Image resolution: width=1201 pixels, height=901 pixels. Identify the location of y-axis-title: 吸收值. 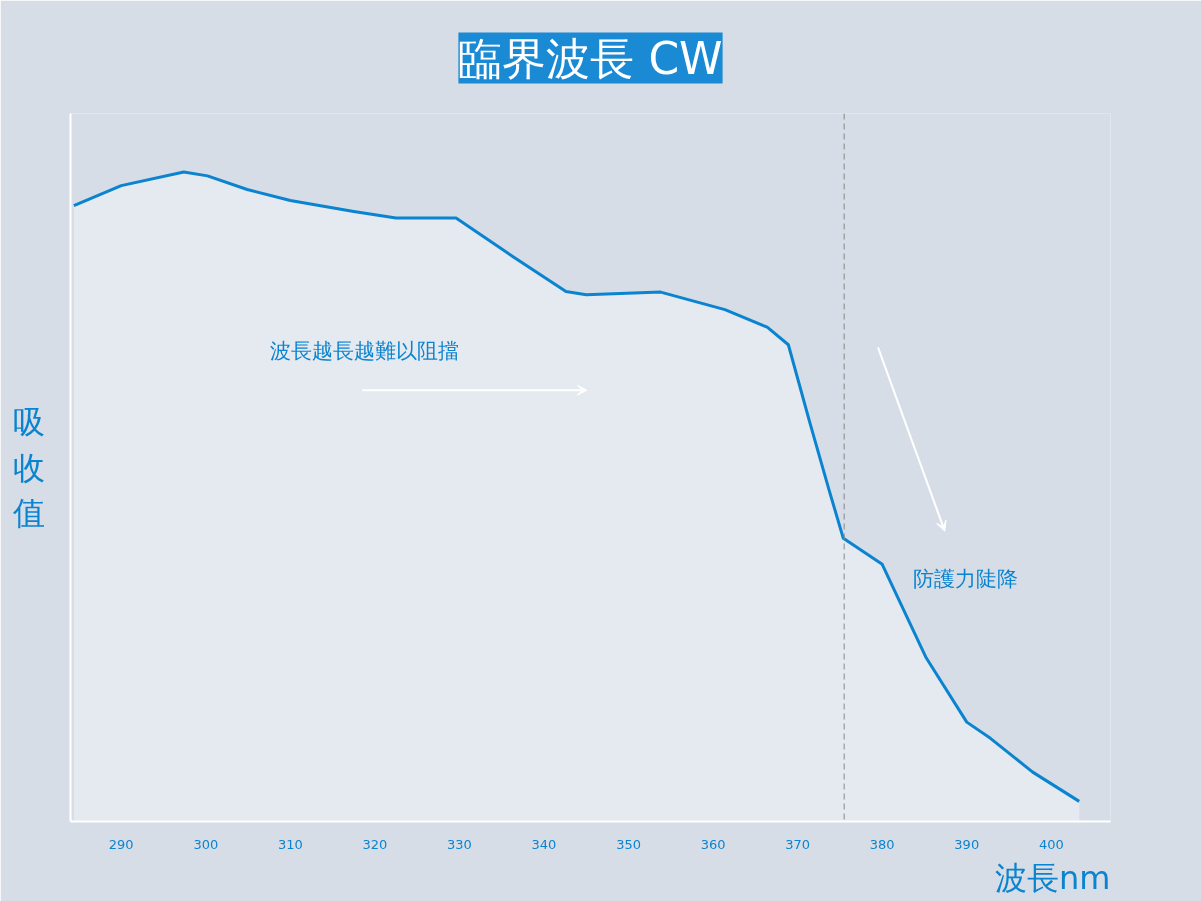
(28, 467).